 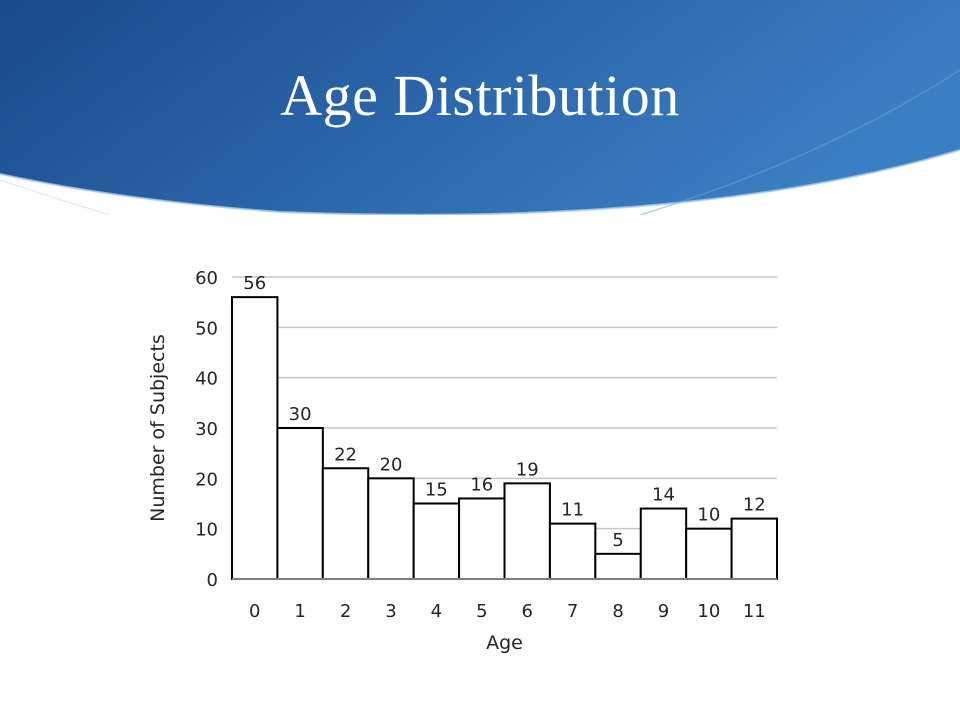 I want to click on y-axis-title: Number of Subjects, so click(x=158, y=428).